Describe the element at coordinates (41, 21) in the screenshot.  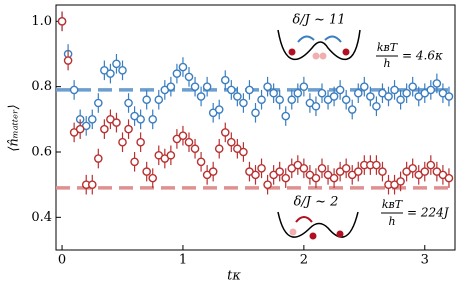
I see `y-tick-label: 1.0` at that location.